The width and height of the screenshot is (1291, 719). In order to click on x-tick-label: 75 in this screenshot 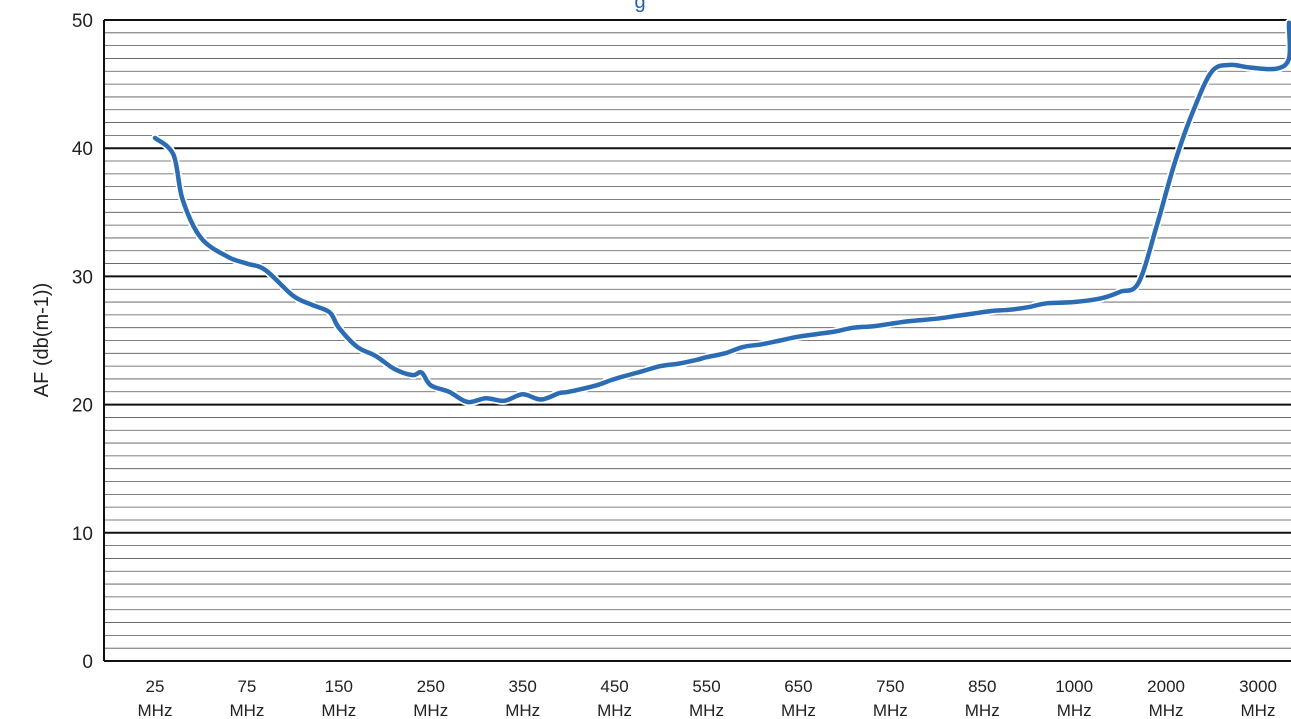, I will do `click(246, 686)`.